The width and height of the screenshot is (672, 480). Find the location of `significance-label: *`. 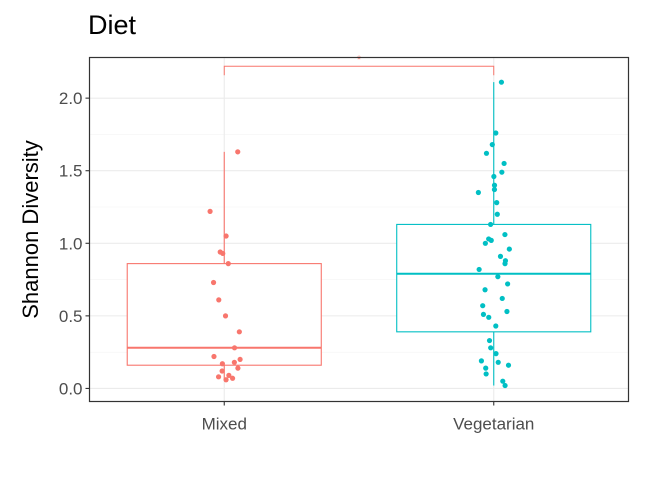

significance-label: * is located at coordinates (359, 60).